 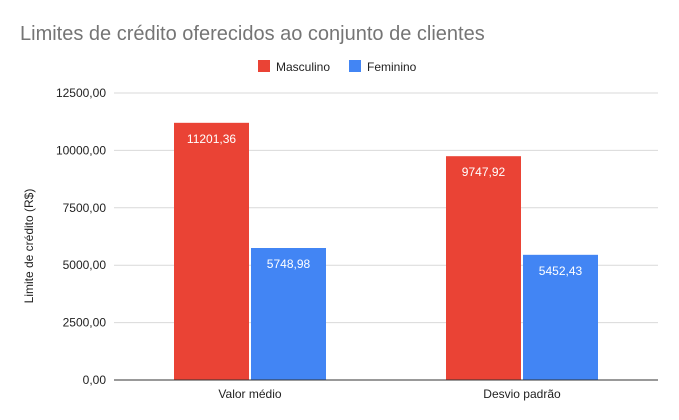 I want to click on y-tick-label: 7500,00, so click(x=85, y=208).